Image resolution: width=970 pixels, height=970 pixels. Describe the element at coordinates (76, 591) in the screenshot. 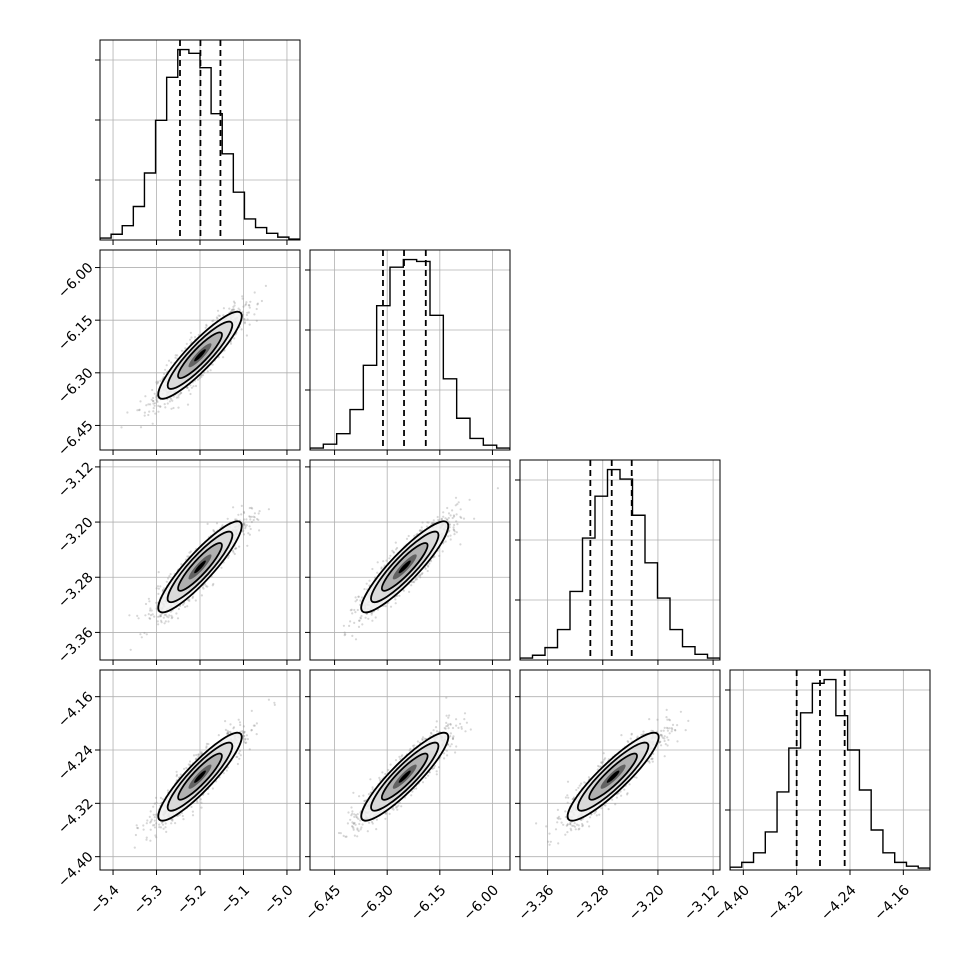

I see `y-tick-label-2-1: −3.28` at that location.